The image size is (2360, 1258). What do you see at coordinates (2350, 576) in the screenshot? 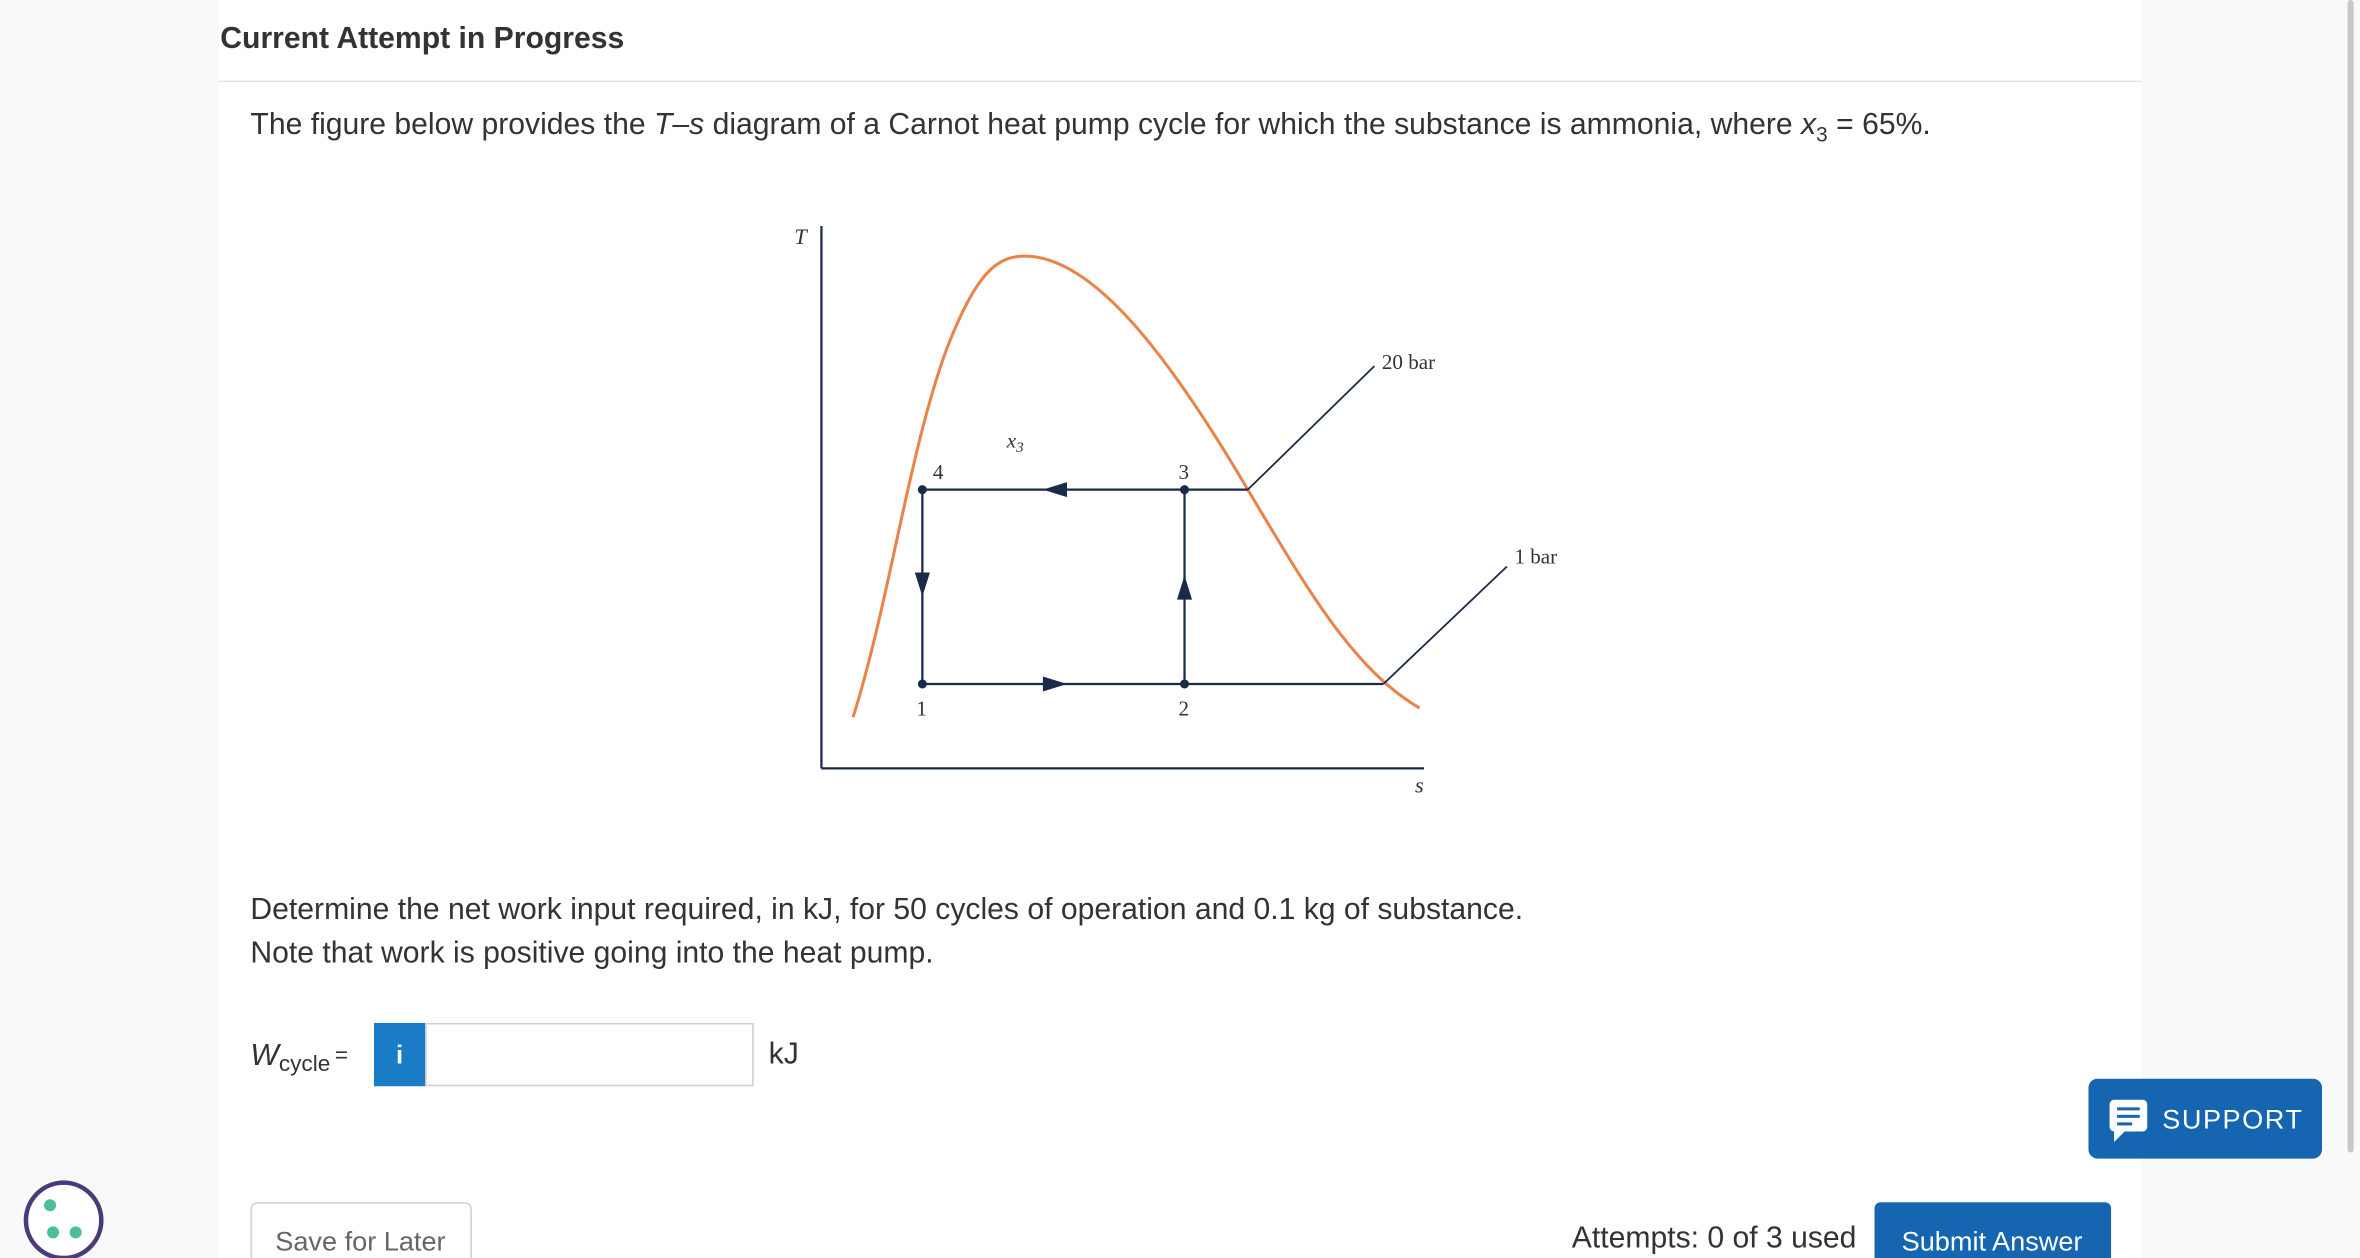
I see `scrollbar` at bounding box center [2350, 576].